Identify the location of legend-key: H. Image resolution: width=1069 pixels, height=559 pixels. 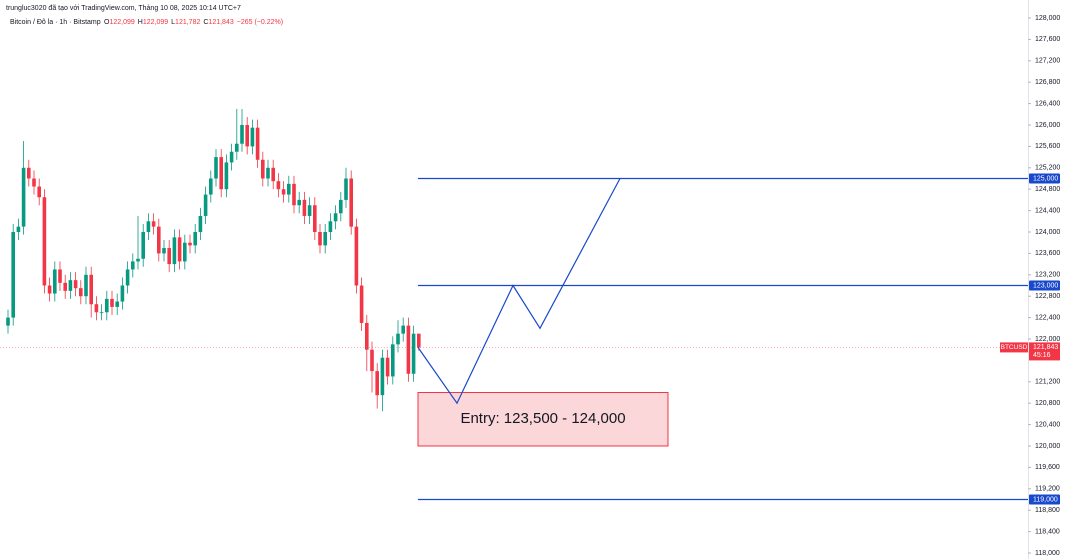
(140, 22).